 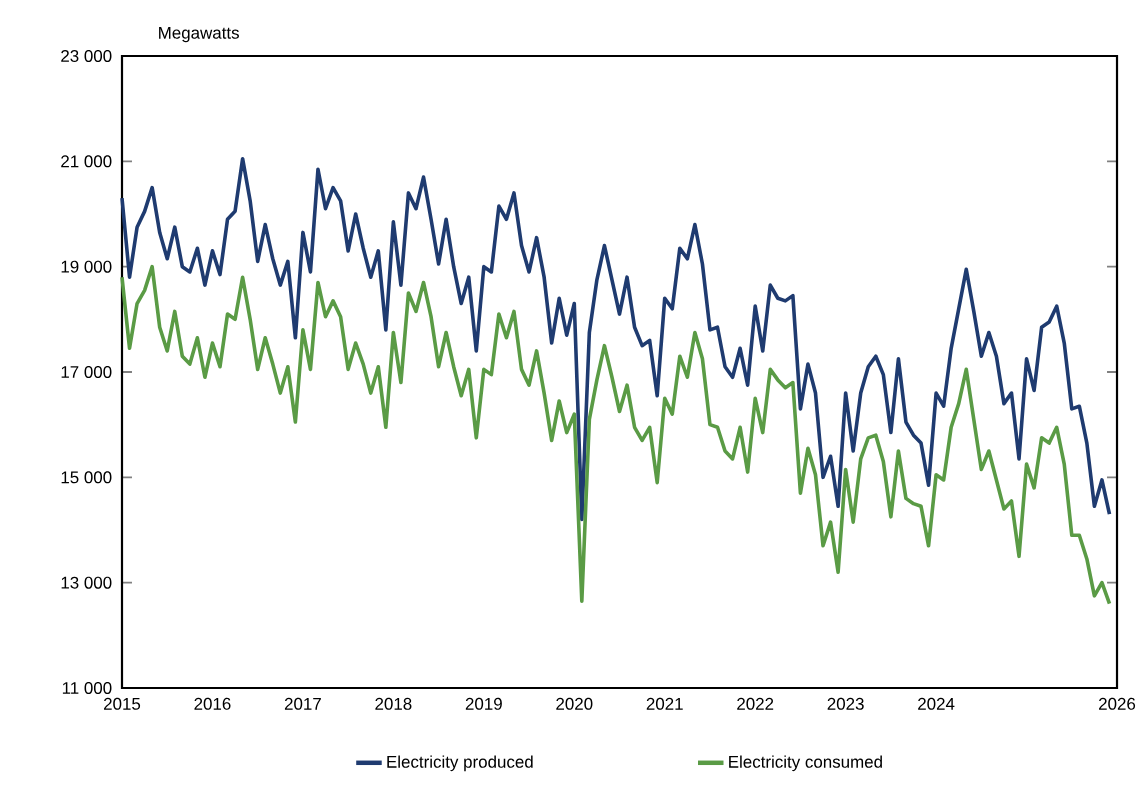 I want to click on x-tick-label: 2017, so click(x=302, y=703).